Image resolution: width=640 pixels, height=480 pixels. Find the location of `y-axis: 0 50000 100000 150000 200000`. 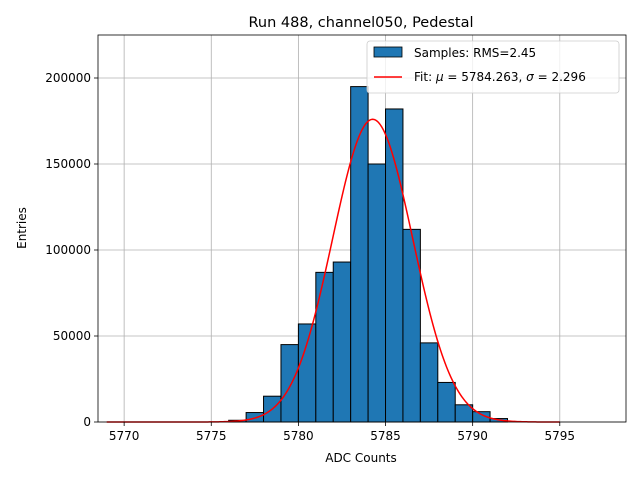

y-axis: 0 50000 100000 150000 200000 is located at coordinates (71, 250).